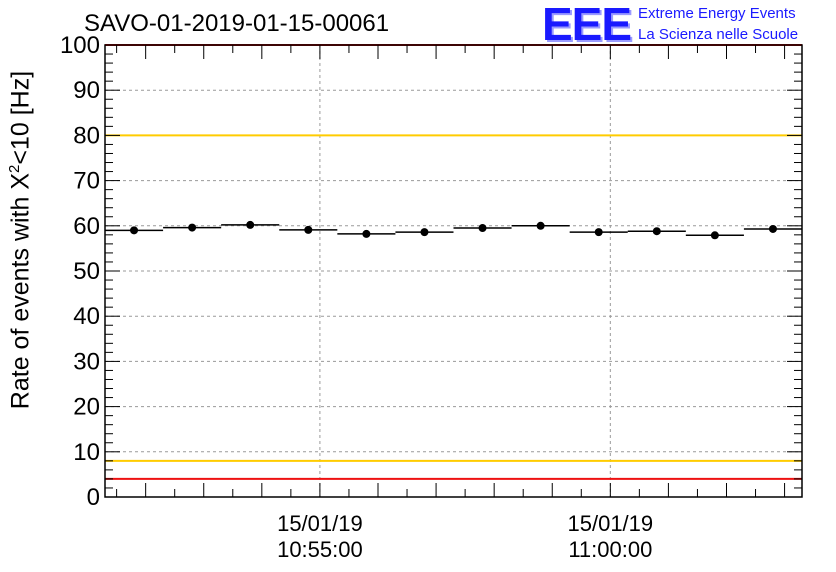 The width and height of the screenshot is (836, 572). What do you see at coordinates (718, 34) in the screenshot?
I see `logo-line-2: La Scienza nelle Scuole` at bounding box center [718, 34].